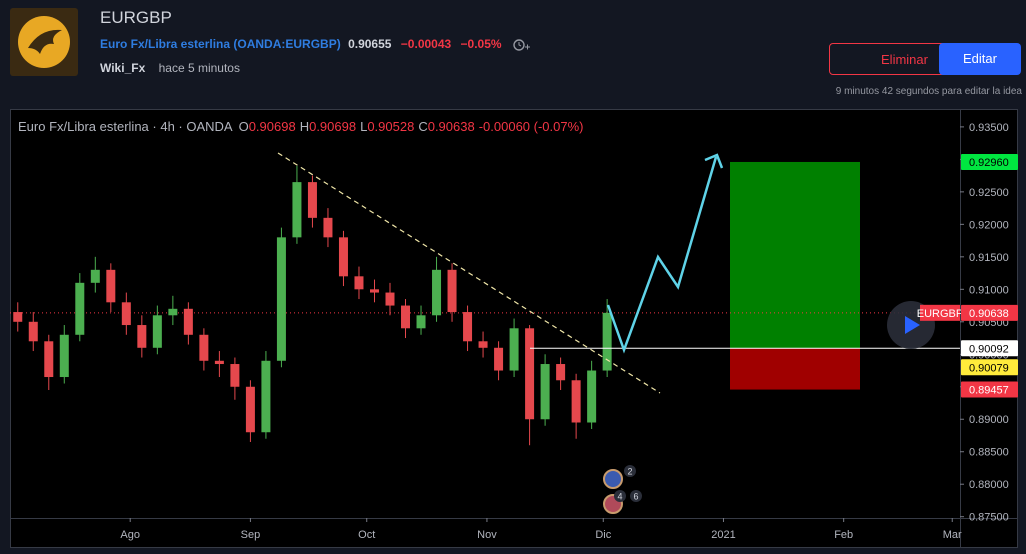 The width and height of the screenshot is (1026, 554). What do you see at coordinates (165, 44) in the screenshot?
I see `instrument: Euro Fx/Libra esterlina` at bounding box center [165, 44].